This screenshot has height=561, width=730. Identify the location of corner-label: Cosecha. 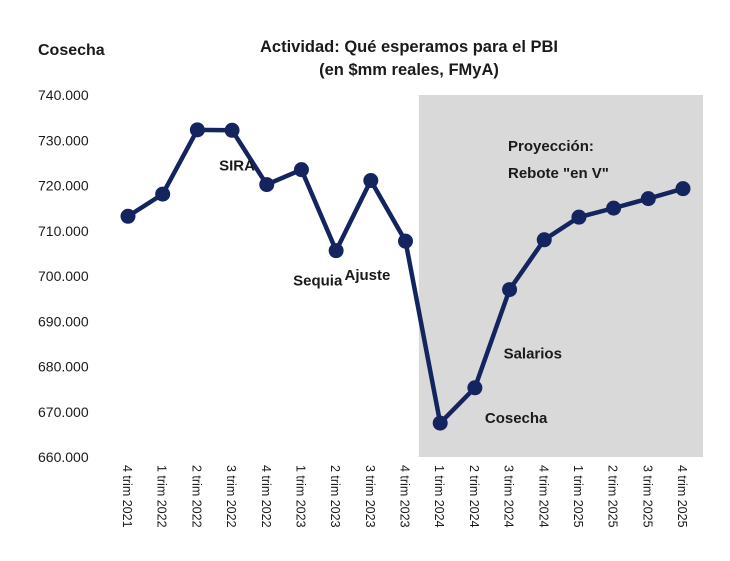
(71, 50).